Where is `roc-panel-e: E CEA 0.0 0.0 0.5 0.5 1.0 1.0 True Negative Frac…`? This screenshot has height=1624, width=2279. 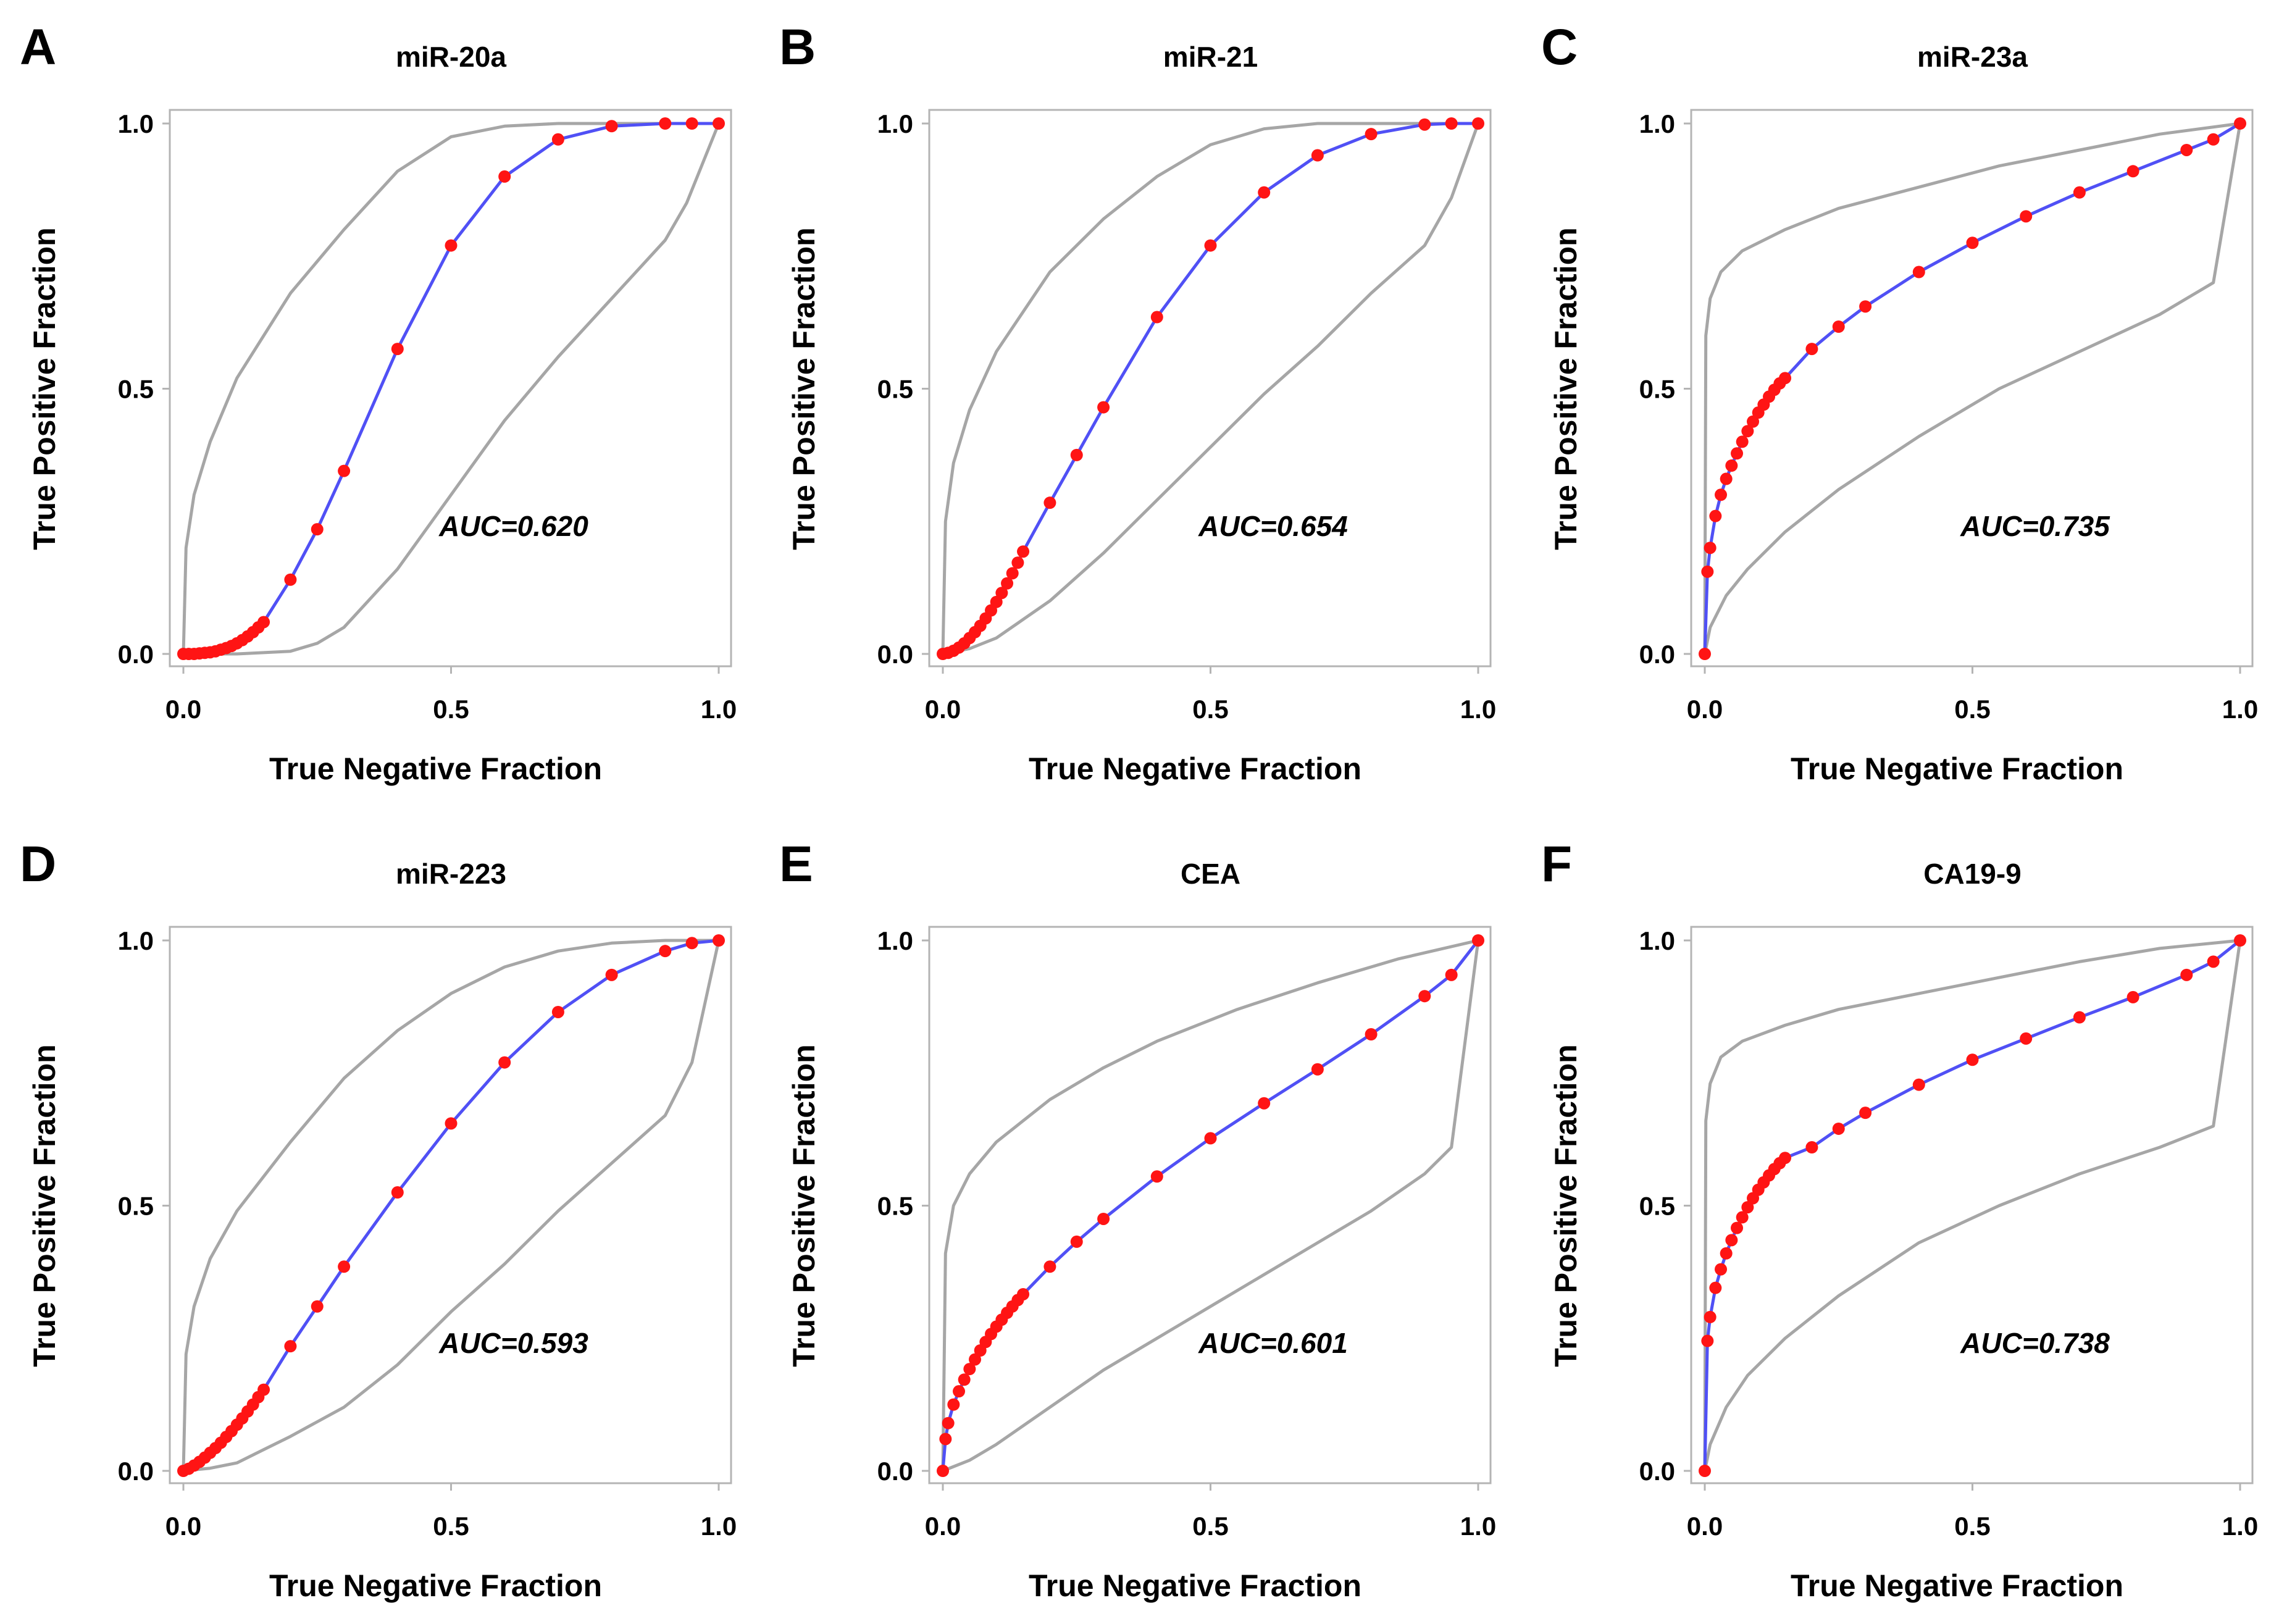 roc-panel-e: E CEA 0.0 0.0 0.5 0.5 1.0 1.0 True Negative Frac… is located at coordinates (1138, 1220).